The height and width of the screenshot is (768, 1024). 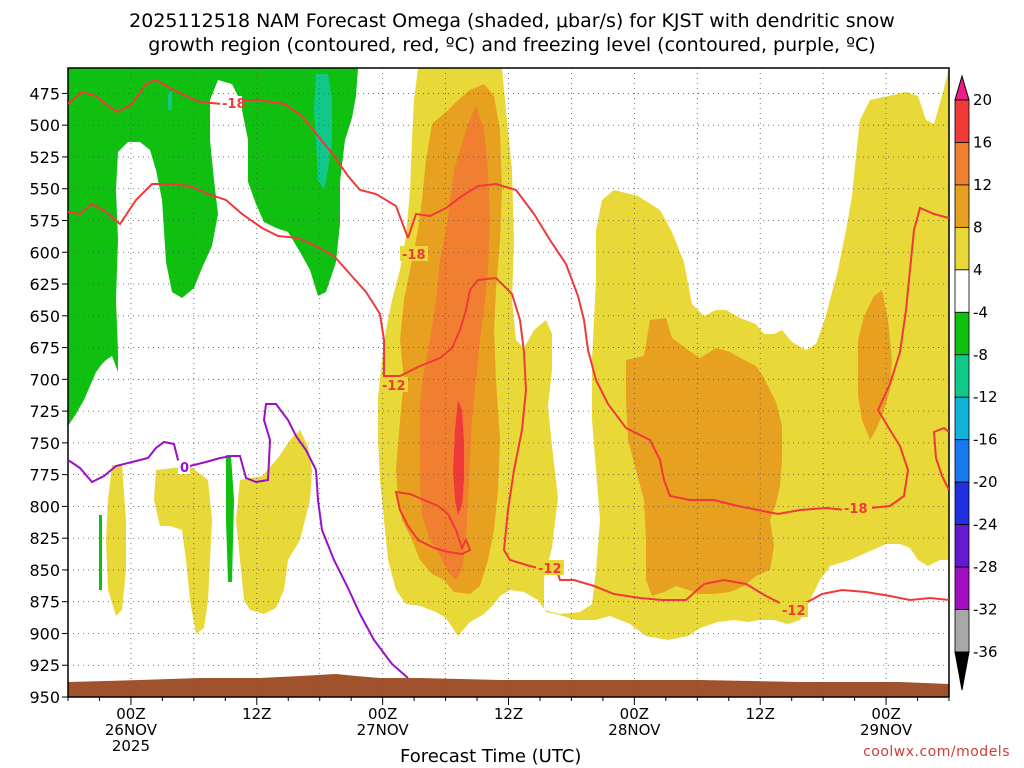 What do you see at coordinates (982, 100) in the screenshot?
I see `colorbar-label: 20` at bounding box center [982, 100].